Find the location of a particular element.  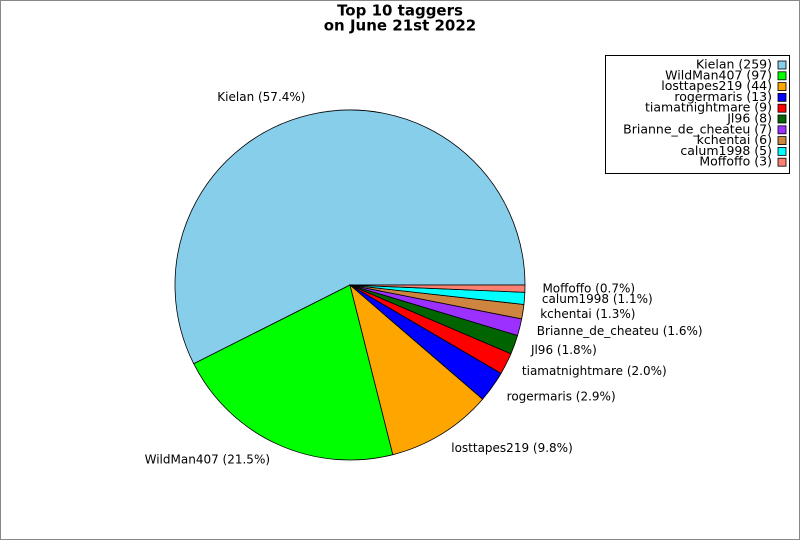

legend-label: losttapes219 (44) is located at coordinates (716, 85).